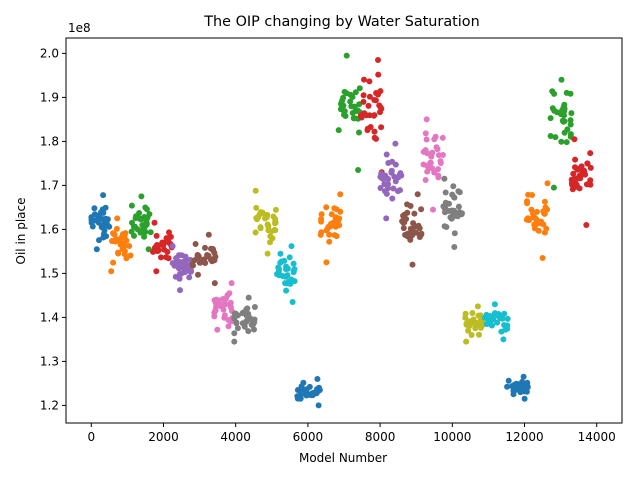 The height and width of the screenshot is (480, 640). Describe the element at coordinates (49, 97) in the screenshot. I see `y-tick-label: 1.9` at that location.